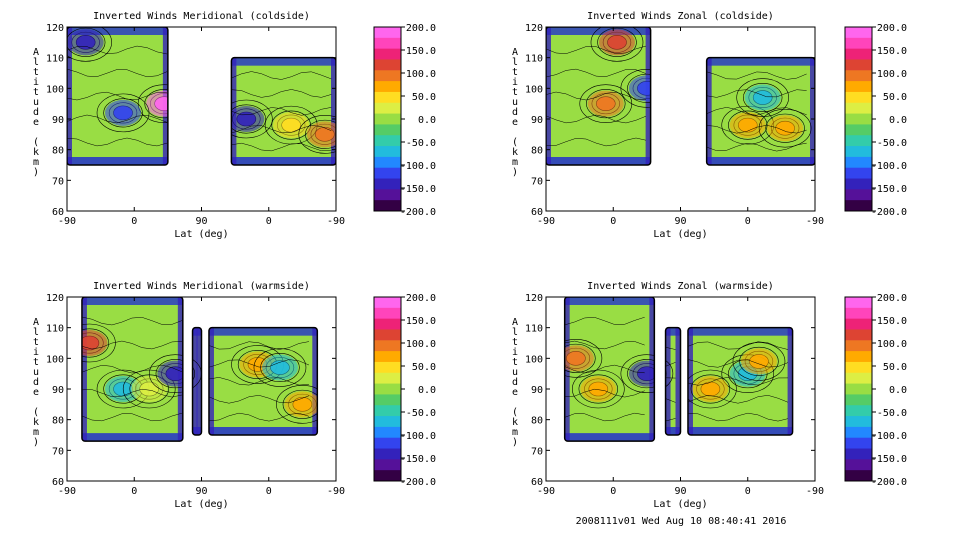 The image size is (960, 540). I want to click on colorbar-label: -50.0, so click(892, 413).